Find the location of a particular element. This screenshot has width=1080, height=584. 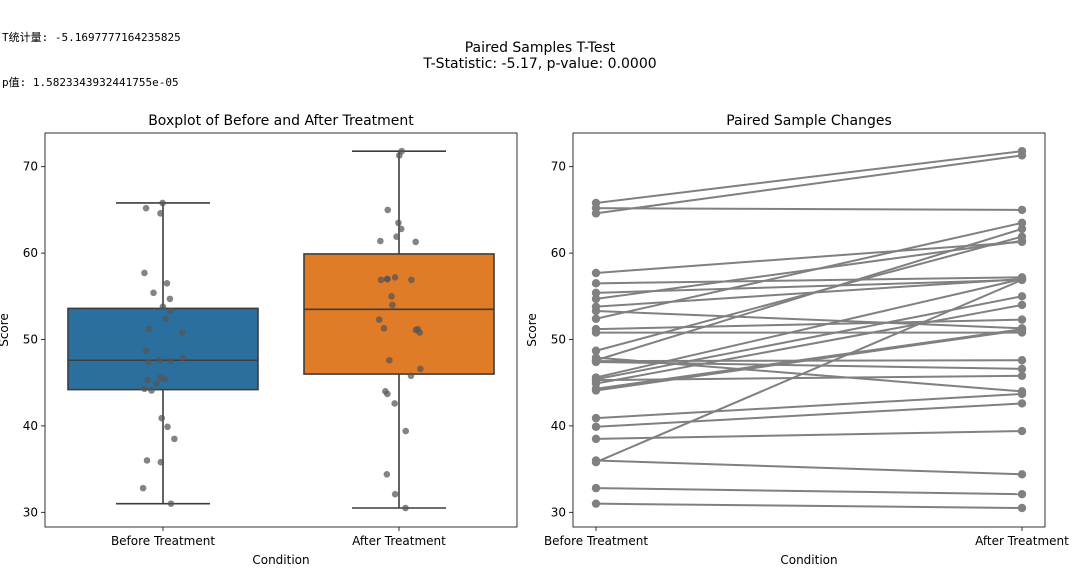

t-label: T统计量: is located at coordinates (25, 37).